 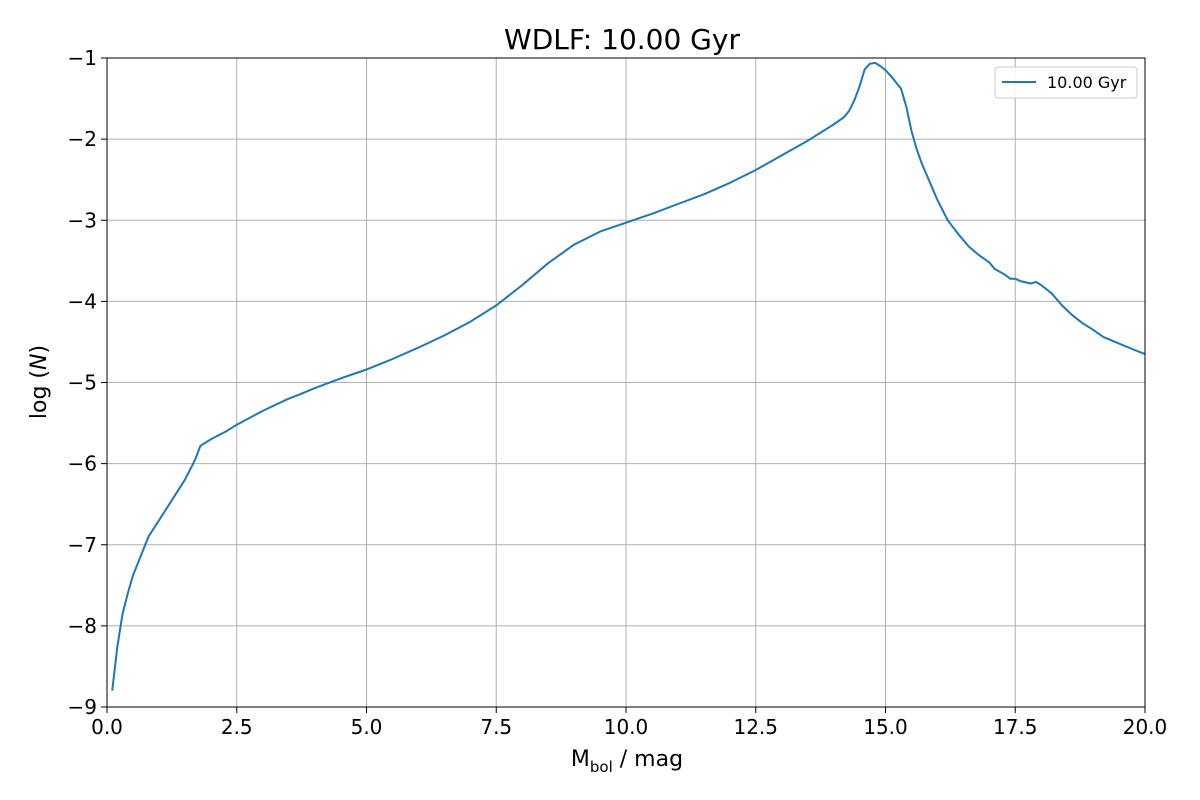 What do you see at coordinates (496, 727) in the screenshot?
I see `x-tick-label: 7.5` at bounding box center [496, 727].